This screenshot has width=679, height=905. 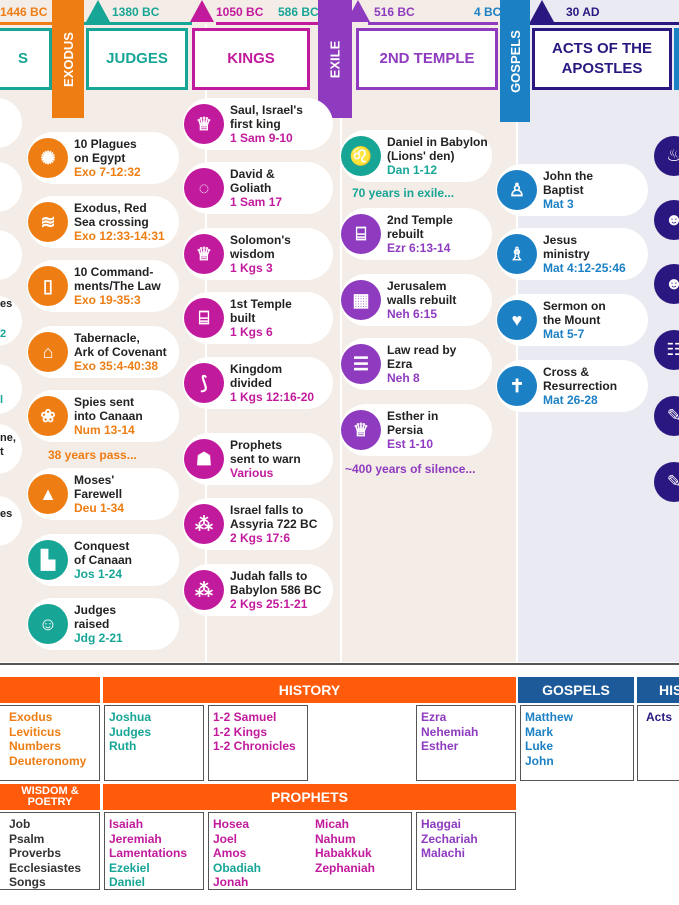 What do you see at coordinates (130, 717) in the screenshot?
I see `book-name: Joshua` at bounding box center [130, 717].